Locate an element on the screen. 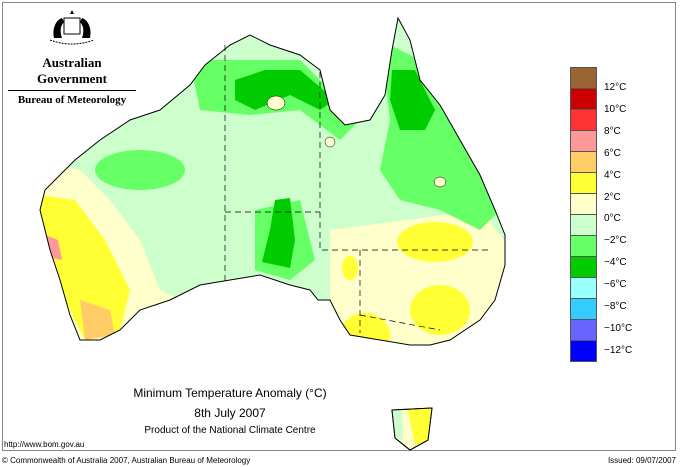 The width and height of the screenshot is (680, 467). tasmania-outline is located at coordinates (412, 429).